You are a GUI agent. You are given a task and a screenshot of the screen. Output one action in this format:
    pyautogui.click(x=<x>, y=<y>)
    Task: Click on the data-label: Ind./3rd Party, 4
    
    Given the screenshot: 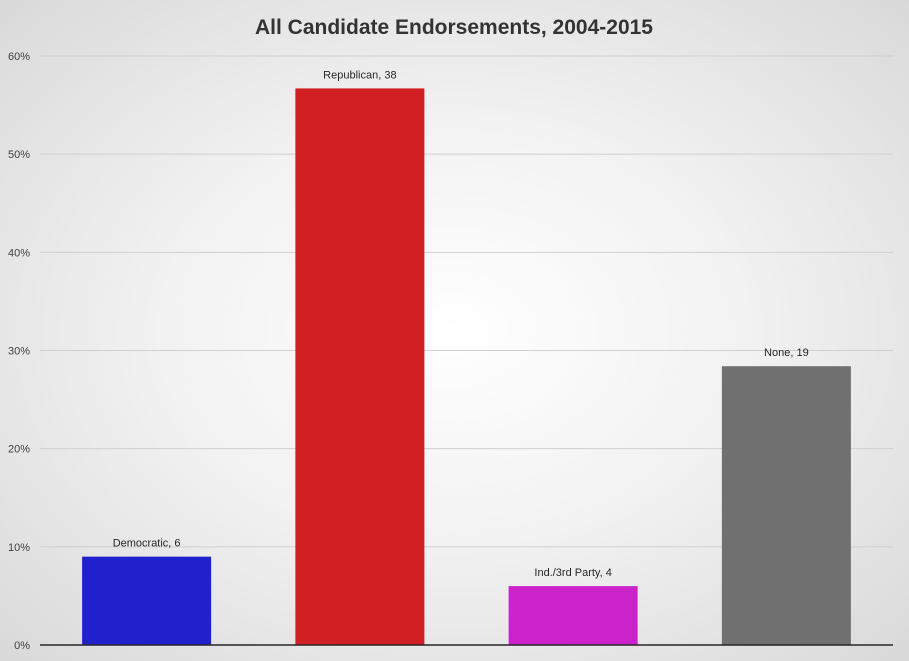 What is the action you would take?
    pyautogui.click(x=572, y=573)
    